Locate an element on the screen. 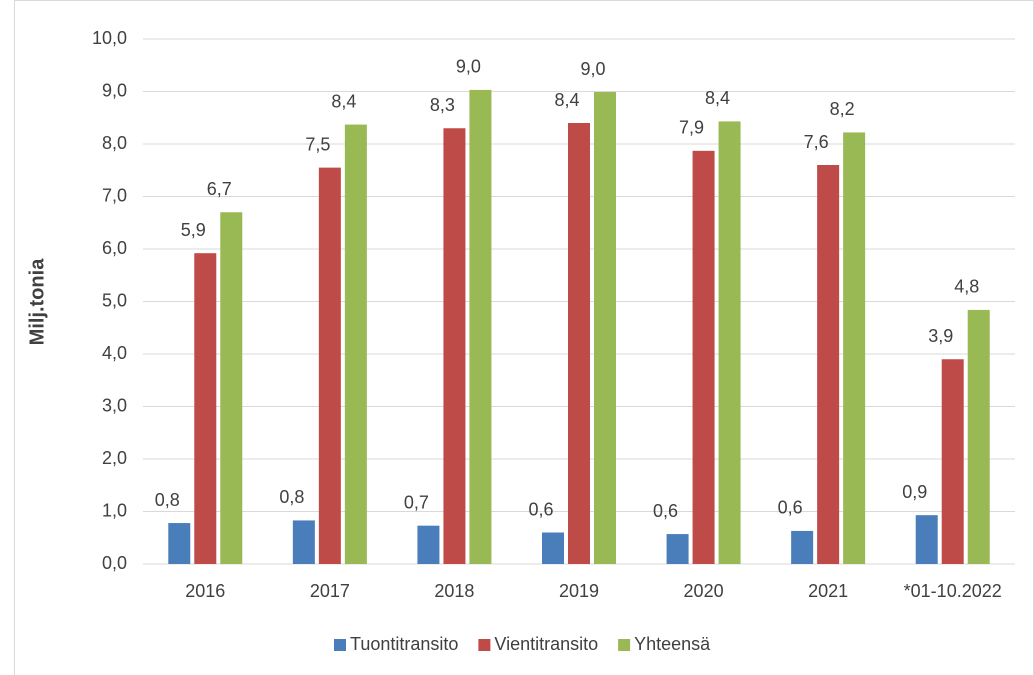 This screenshot has width=1034, height=675. y-tick-label: 5,0 is located at coordinates (114, 300).